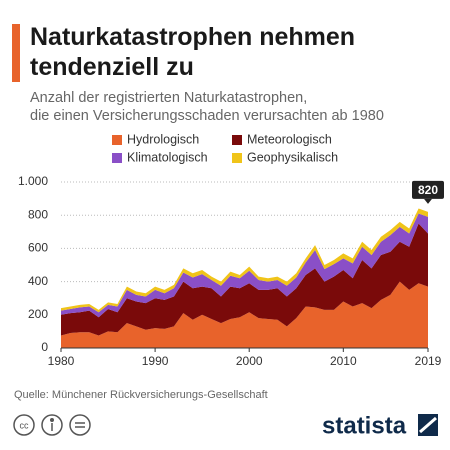  I want to click on y-tick-label: 800, so click(38, 214).